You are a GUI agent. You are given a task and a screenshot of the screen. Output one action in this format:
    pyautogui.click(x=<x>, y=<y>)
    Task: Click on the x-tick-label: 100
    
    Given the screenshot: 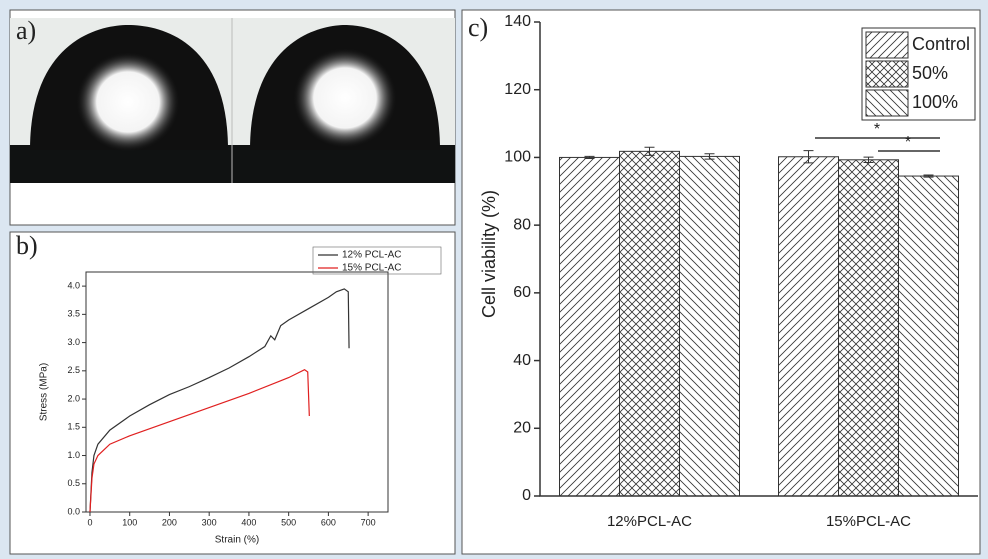 What is the action you would take?
    pyautogui.click(x=129, y=522)
    